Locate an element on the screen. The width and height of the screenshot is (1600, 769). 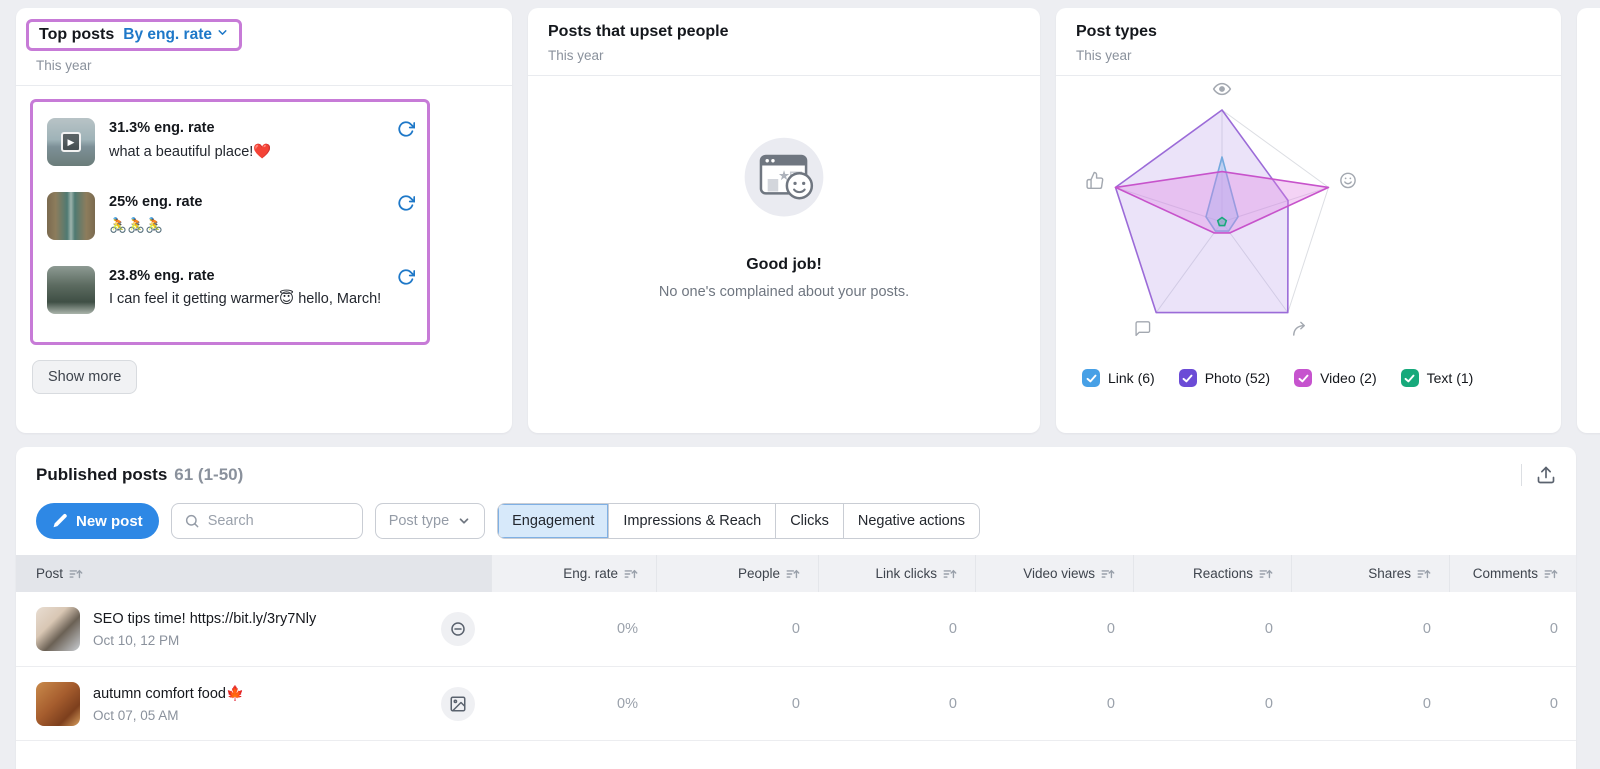
top-posts-title: Top posts is located at coordinates (77, 34).